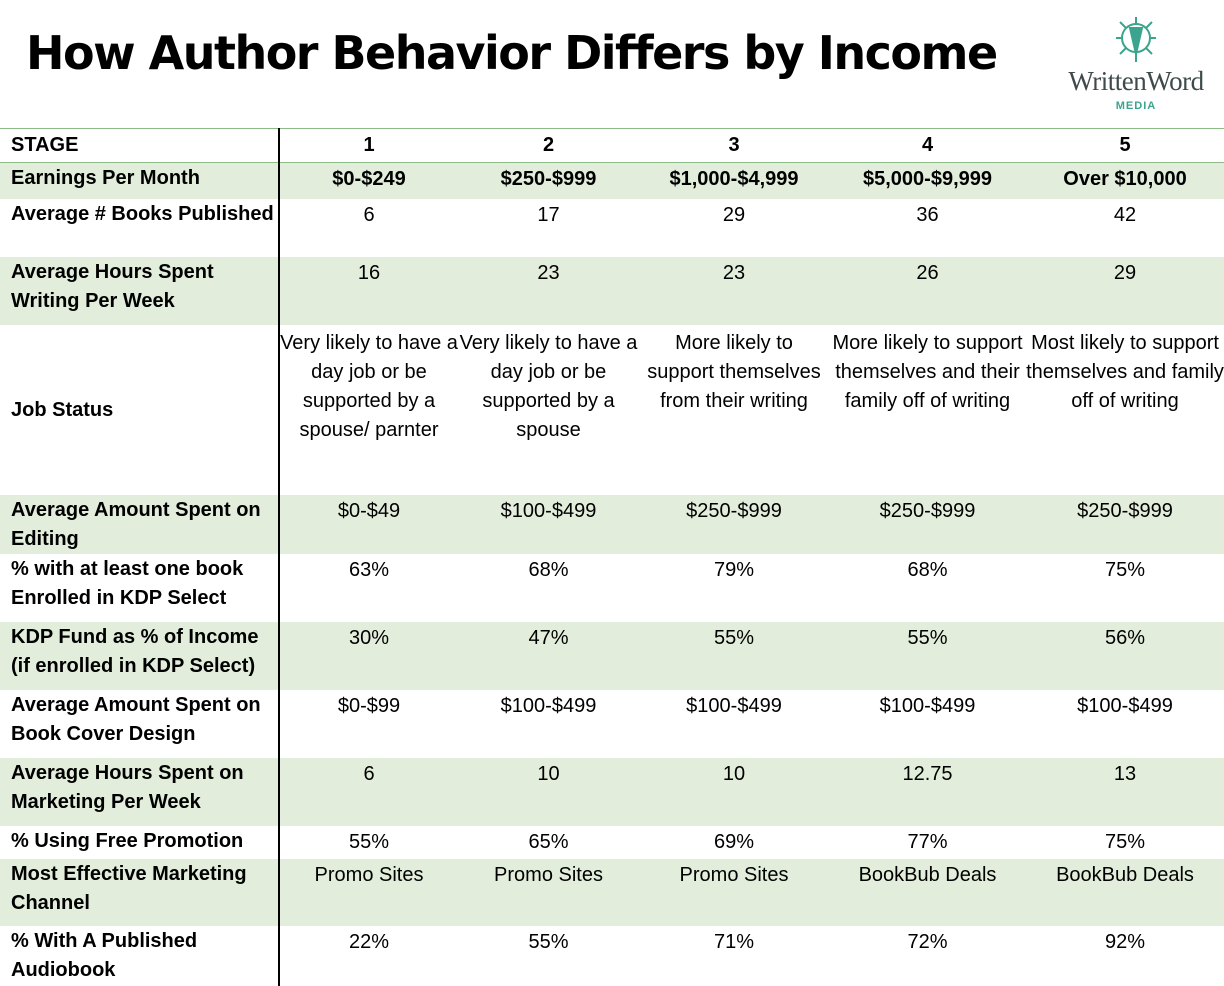  Describe the element at coordinates (369, 569) in the screenshot. I see `table-cell: 63%` at that location.